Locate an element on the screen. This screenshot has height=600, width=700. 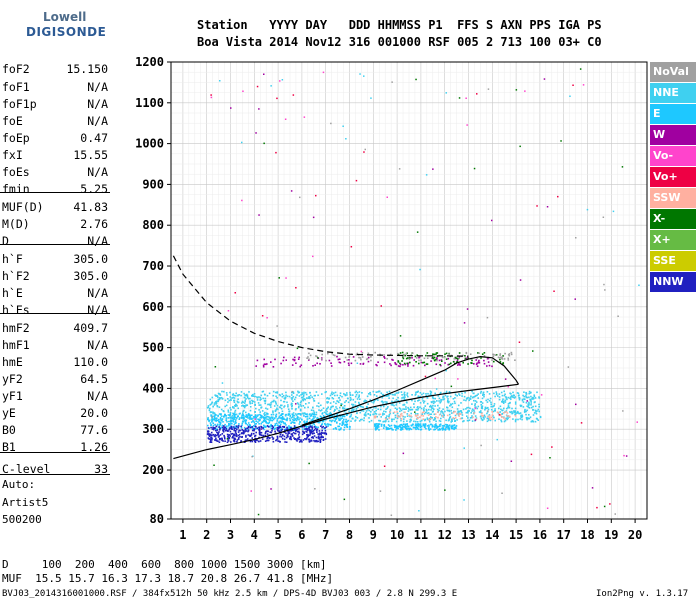
legend-e-swatch: E is located at coordinates (673, 114).